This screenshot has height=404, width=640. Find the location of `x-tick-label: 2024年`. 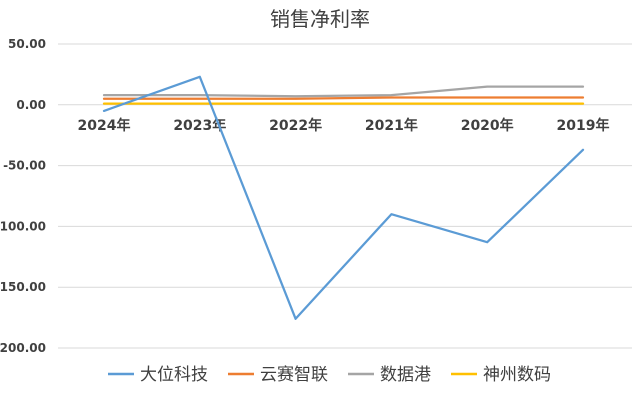

x-tick-label: 2024年 is located at coordinates (104, 125).